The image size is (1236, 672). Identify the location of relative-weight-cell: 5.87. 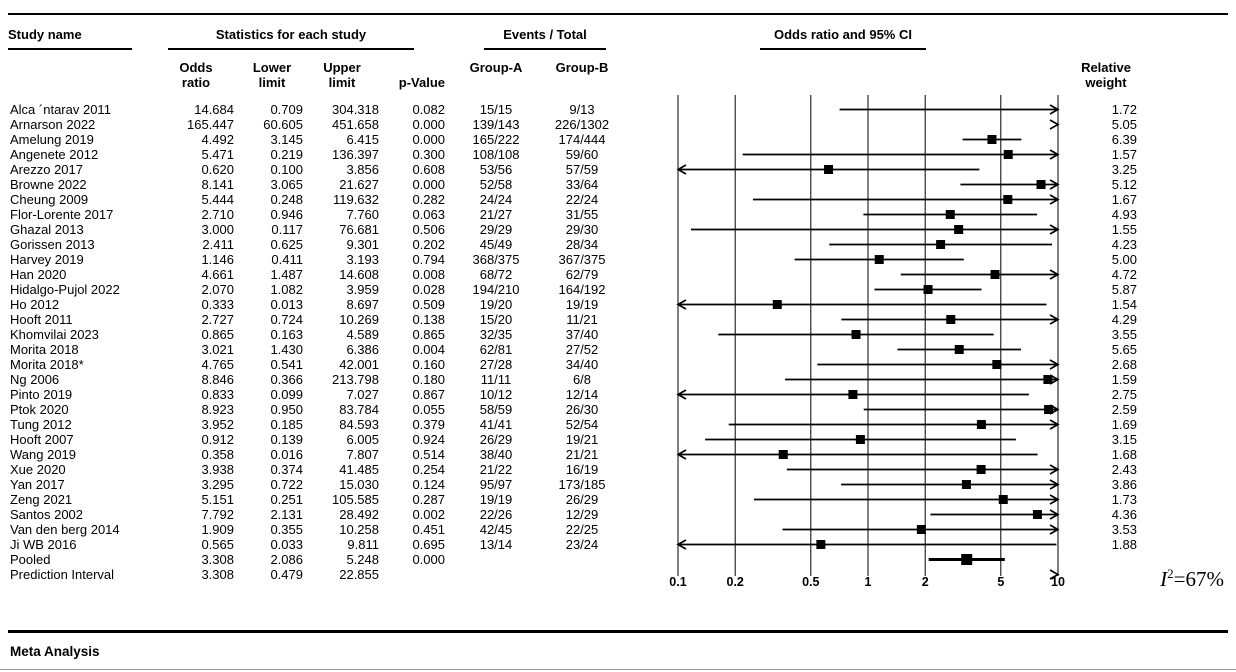
(1124, 289).